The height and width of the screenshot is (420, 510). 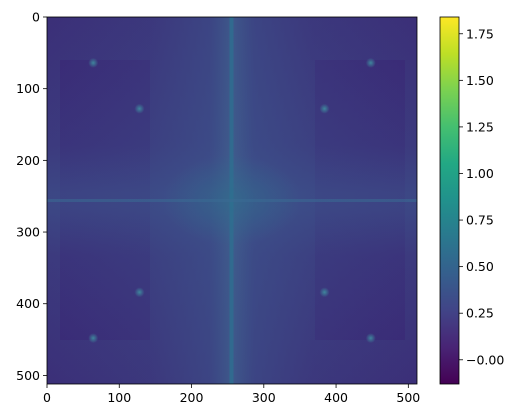 What do you see at coordinates (408, 397) in the screenshot?
I see `x-tick-label-5: 500` at bounding box center [408, 397].